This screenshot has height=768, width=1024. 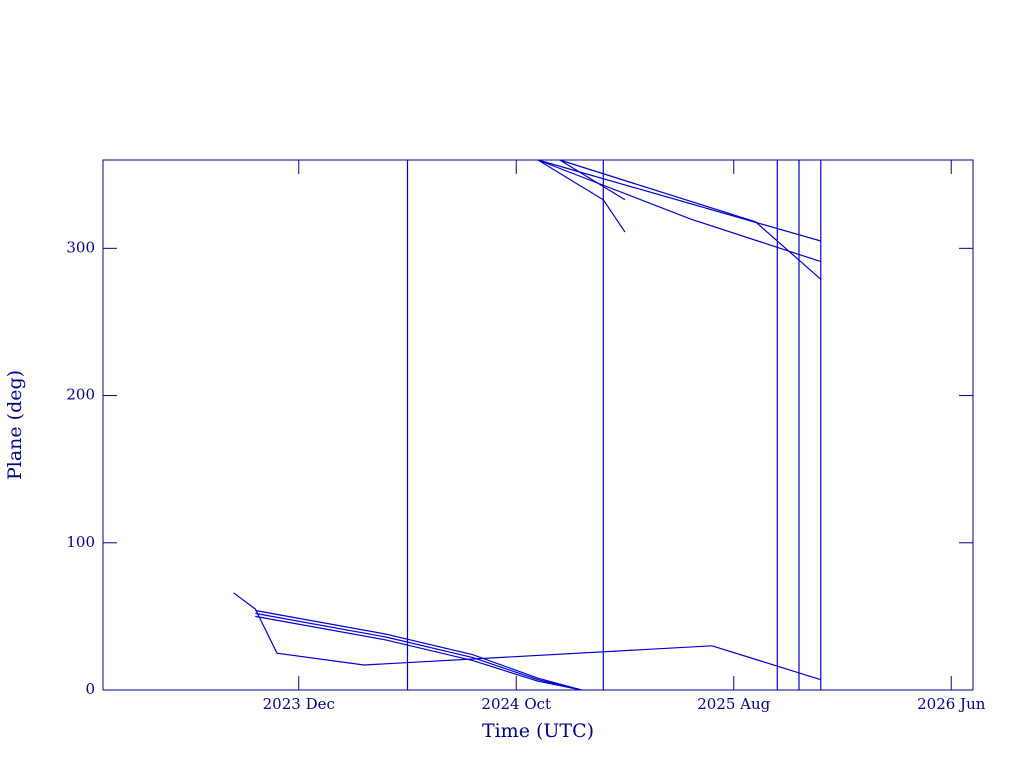 What do you see at coordinates (15, 425) in the screenshot?
I see `y-axis-label: Plane (deg)` at bounding box center [15, 425].